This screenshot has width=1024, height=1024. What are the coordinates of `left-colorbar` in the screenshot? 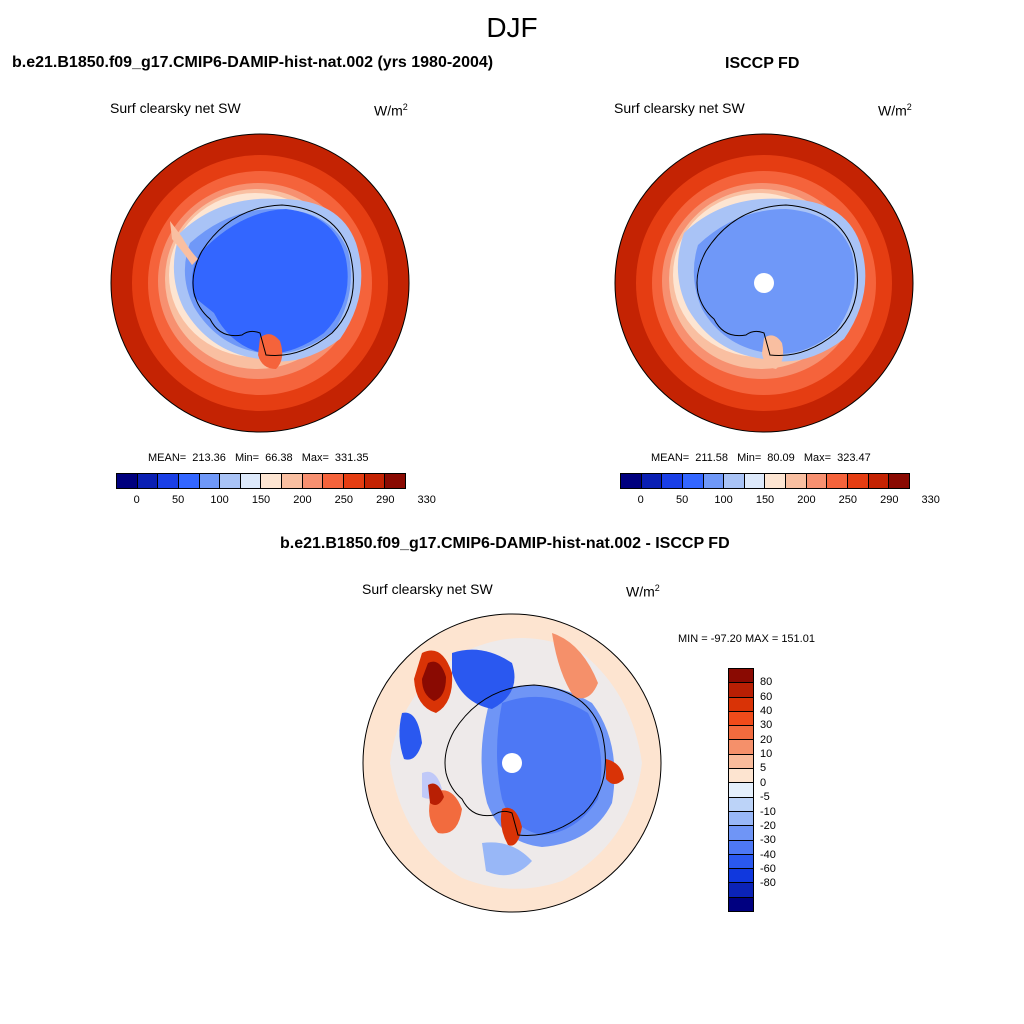 It's located at (261, 481).